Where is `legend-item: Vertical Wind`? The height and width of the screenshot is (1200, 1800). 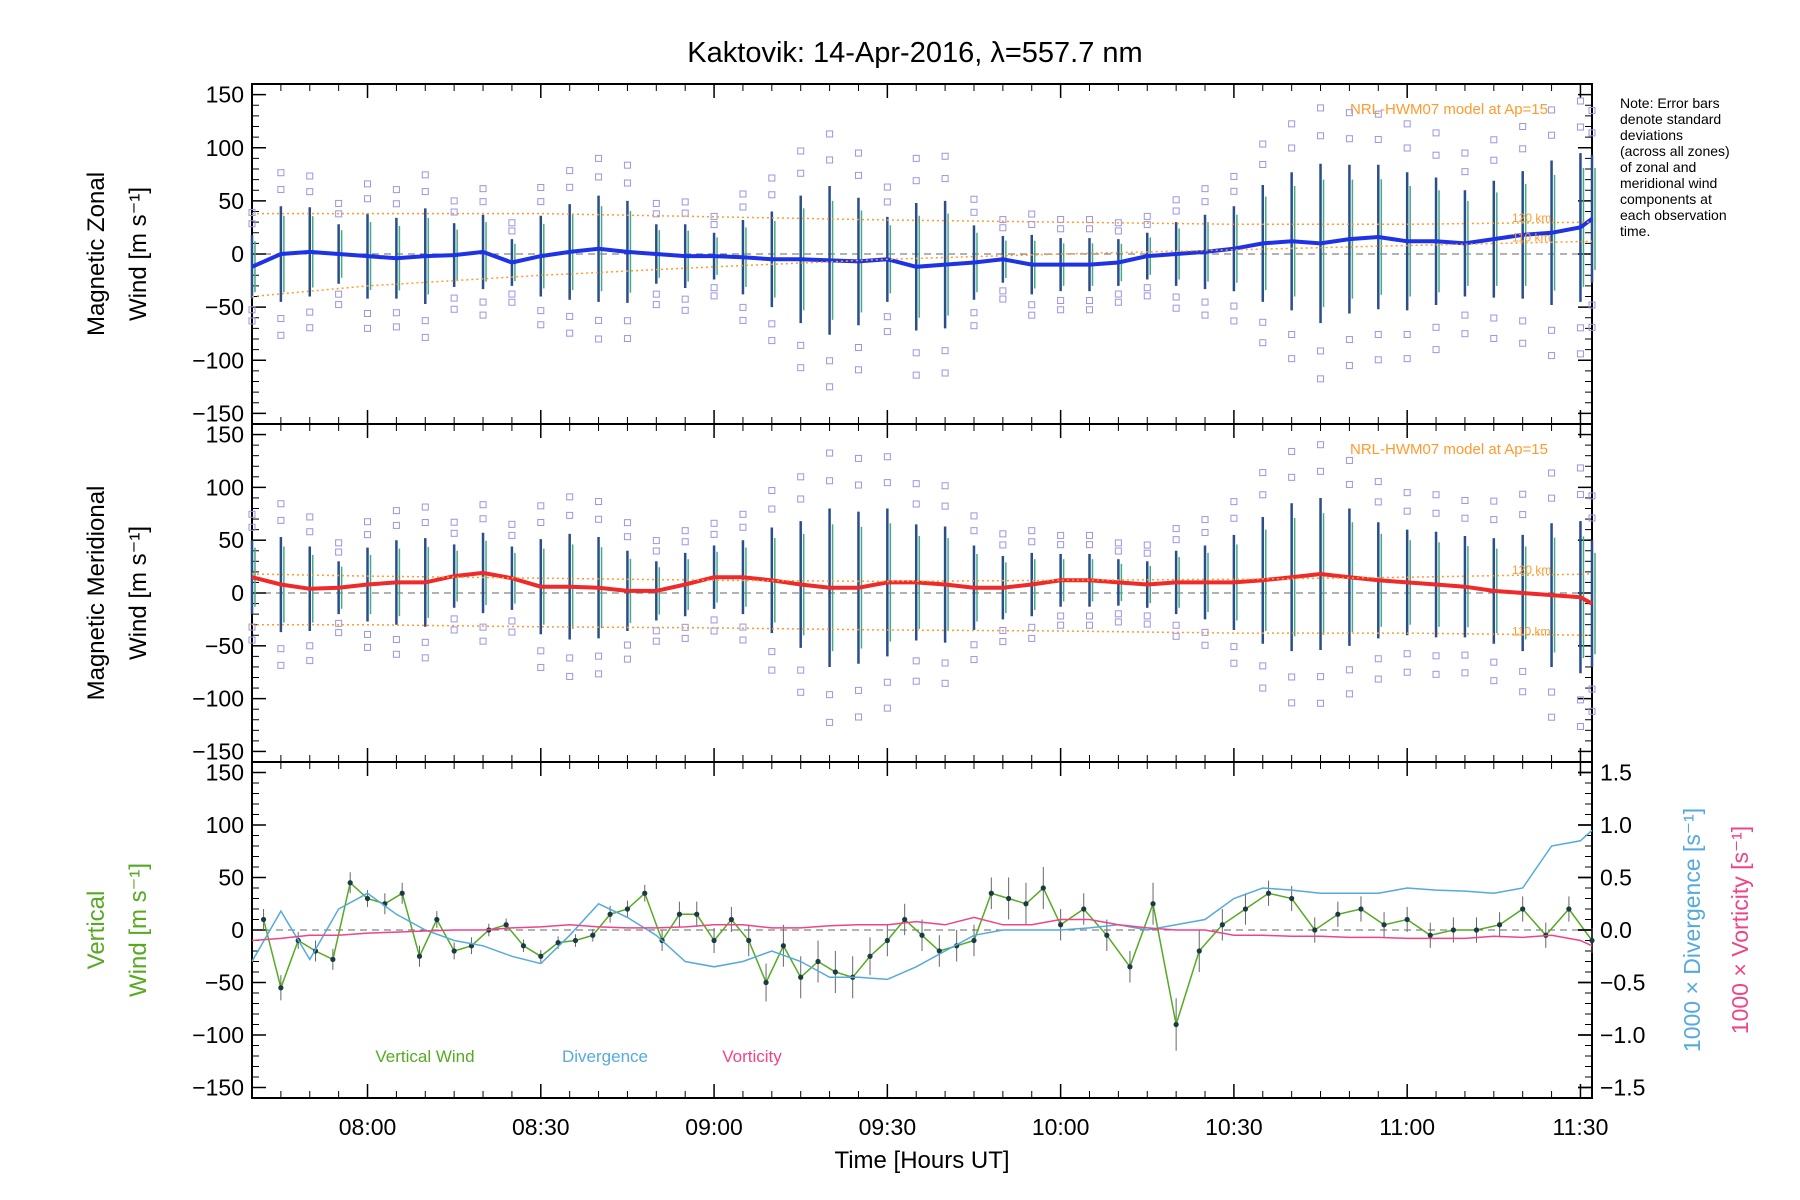 legend-item: Vertical Wind is located at coordinates (424, 1056).